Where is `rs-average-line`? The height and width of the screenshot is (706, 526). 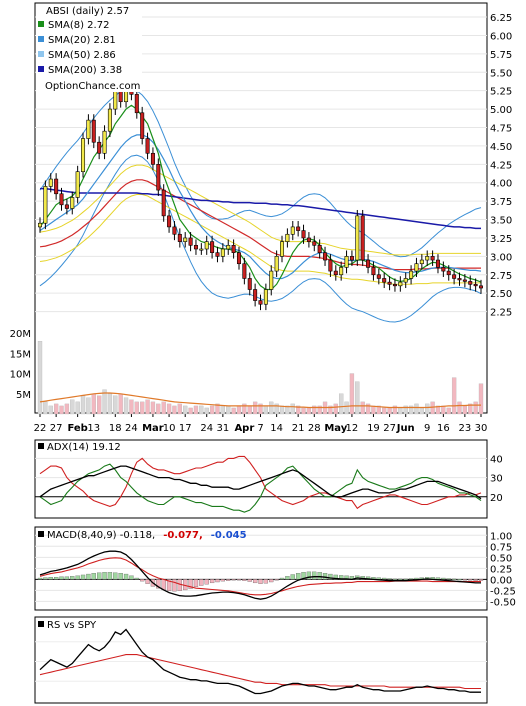
rs-average-line is located at coordinates (260, 672).